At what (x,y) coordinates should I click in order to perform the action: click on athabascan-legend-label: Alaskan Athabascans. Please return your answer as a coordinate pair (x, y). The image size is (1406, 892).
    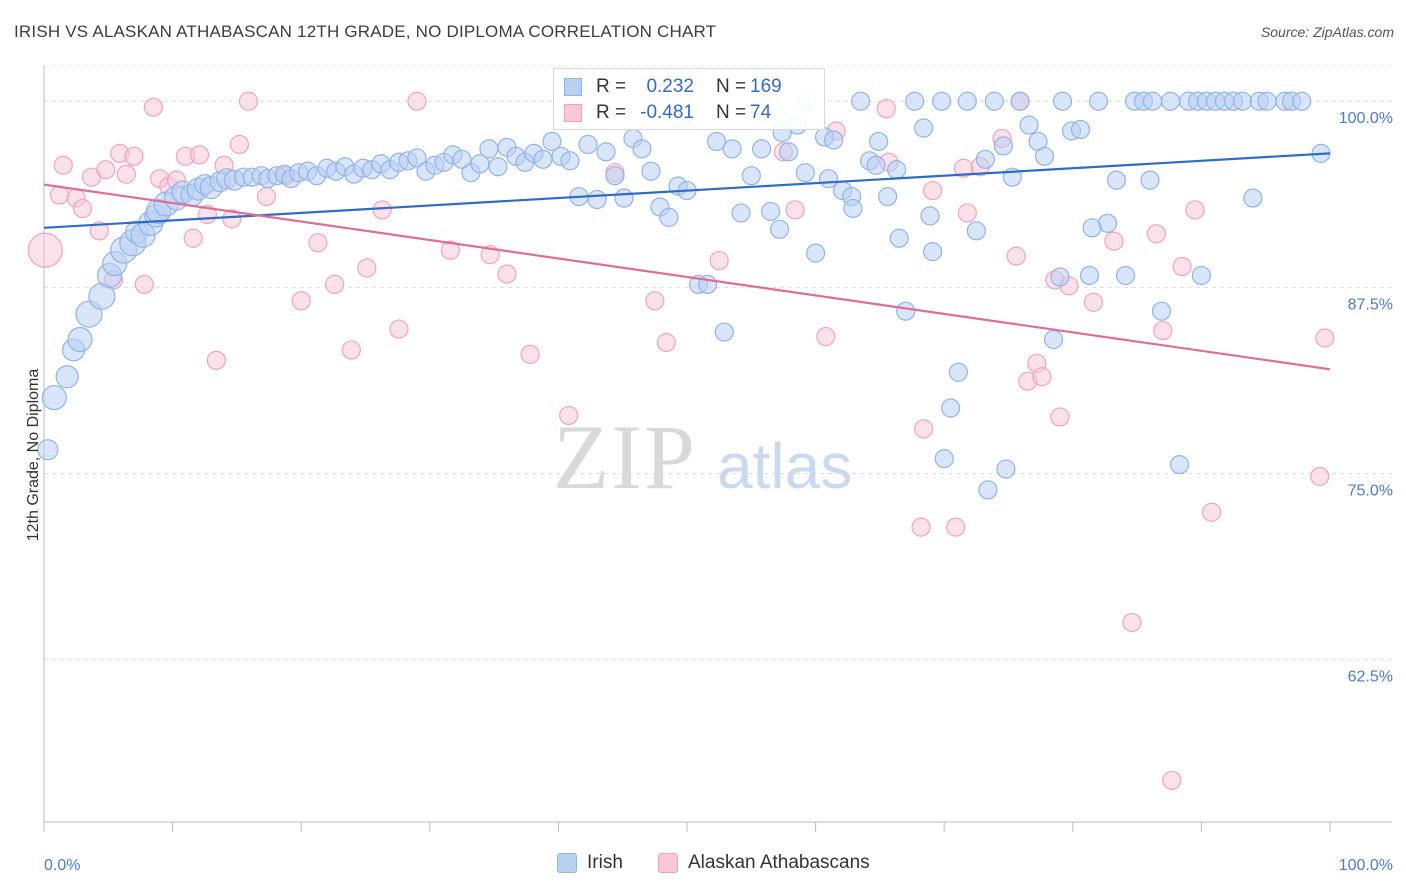
    Looking at the image, I should click on (779, 862).